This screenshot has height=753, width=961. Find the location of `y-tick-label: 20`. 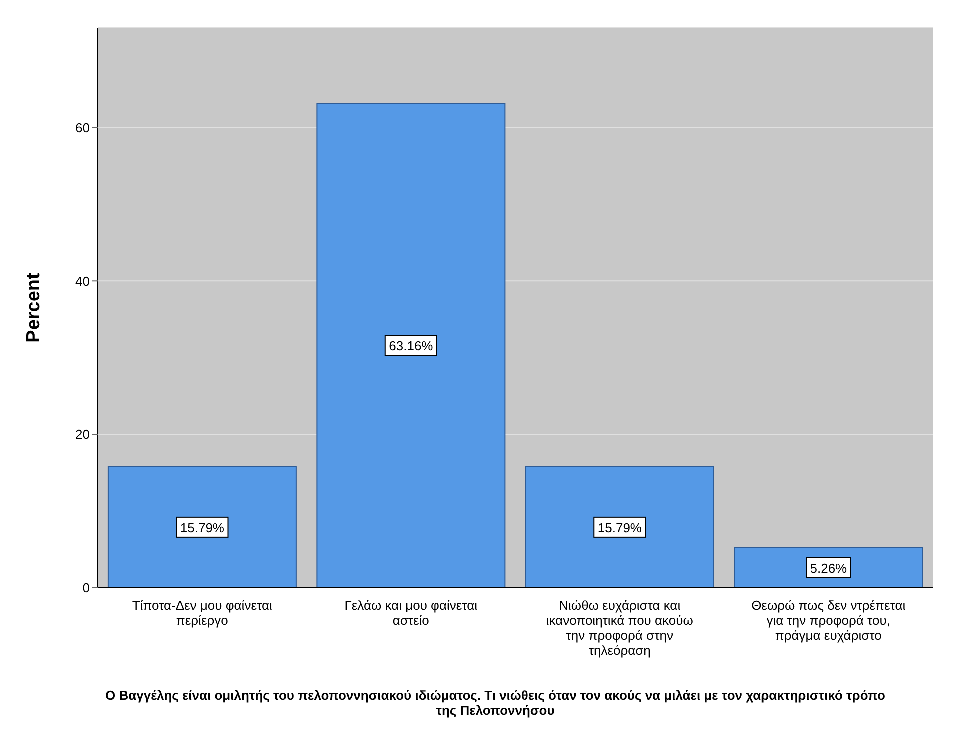

y-tick-label: 20 is located at coordinates (83, 434).